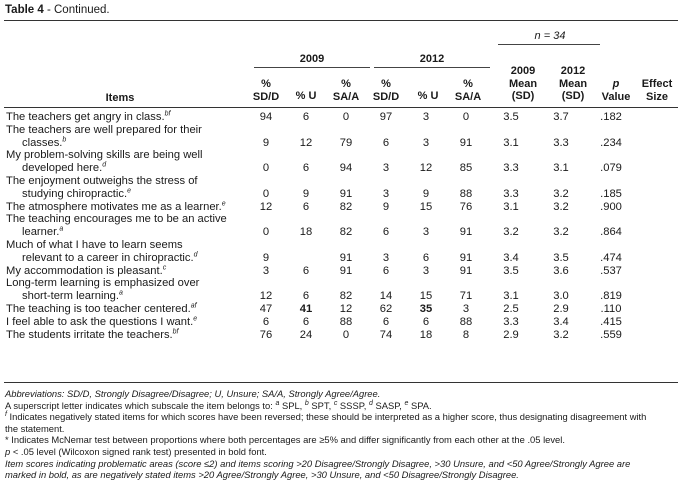  What do you see at coordinates (611, 308) in the screenshot?
I see `table-cell: .110` at bounding box center [611, 308].